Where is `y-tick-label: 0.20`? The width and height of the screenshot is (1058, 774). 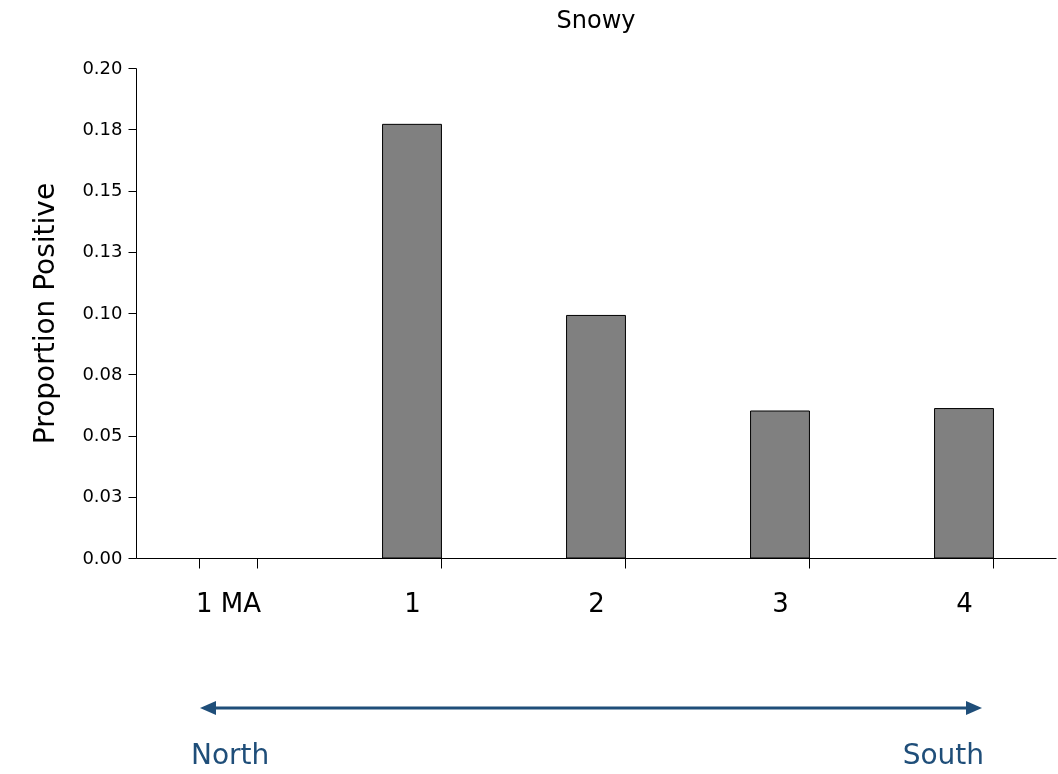
y-tick-label: 0.20 is located at coordinates (102, 67).